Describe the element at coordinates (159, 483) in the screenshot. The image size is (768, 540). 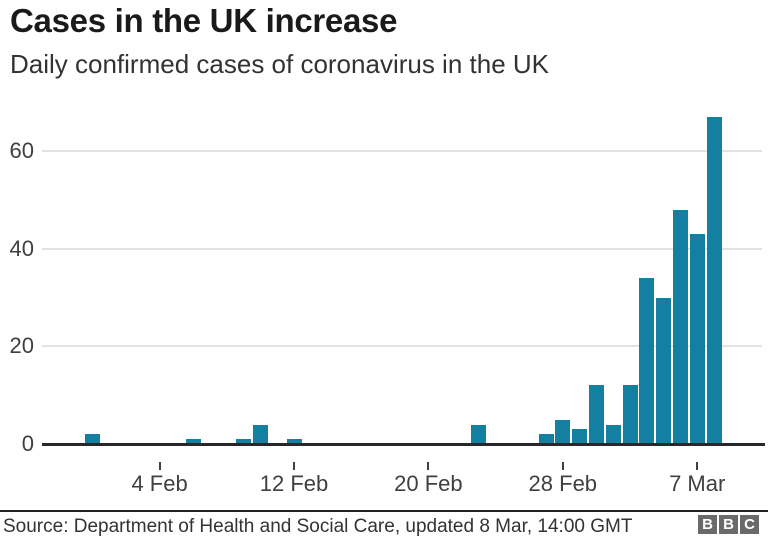
I see `x-axis-label: 4 Feb` at that location.